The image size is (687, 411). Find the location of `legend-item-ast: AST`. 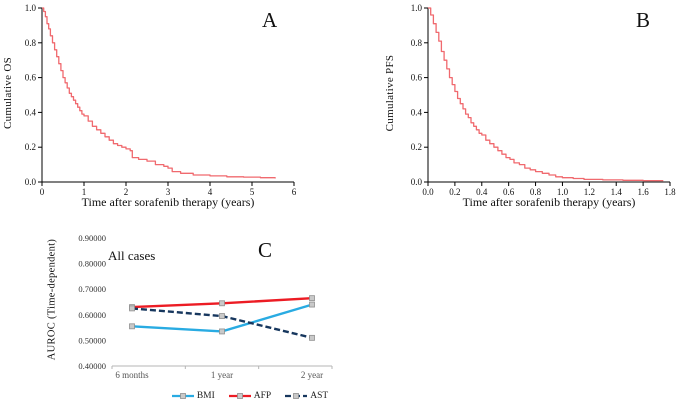

legend-item-ast: AST is located at coordinates (306, 396).